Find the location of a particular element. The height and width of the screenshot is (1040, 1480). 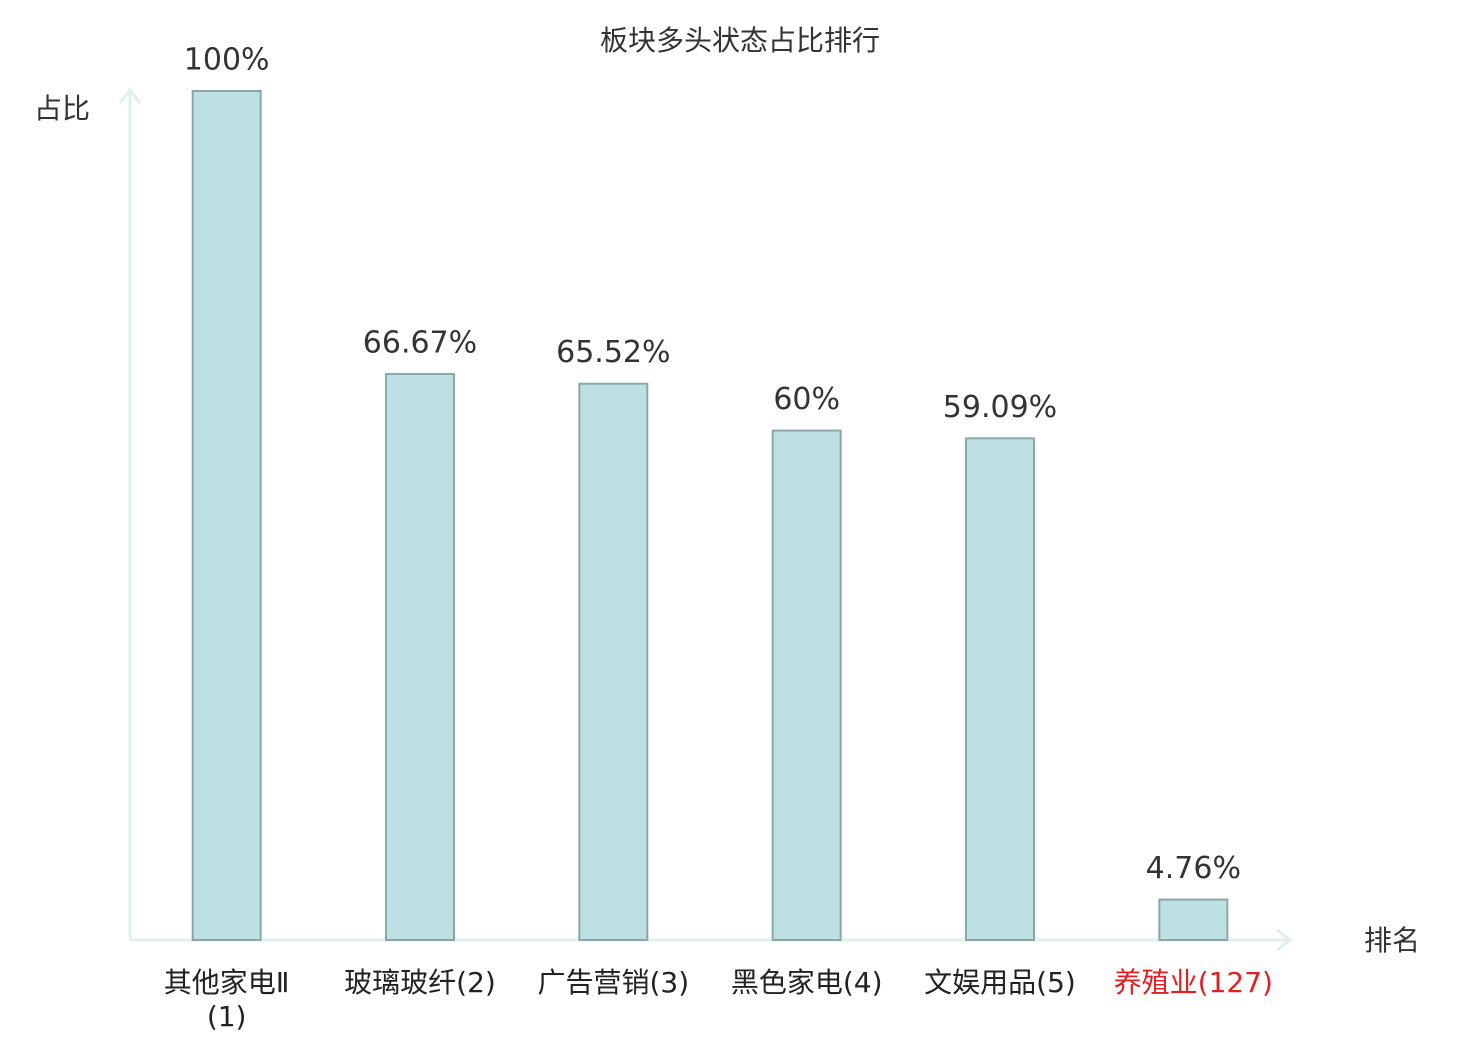

x-axis-label: 排名 is located at coordinates (1392, 940).